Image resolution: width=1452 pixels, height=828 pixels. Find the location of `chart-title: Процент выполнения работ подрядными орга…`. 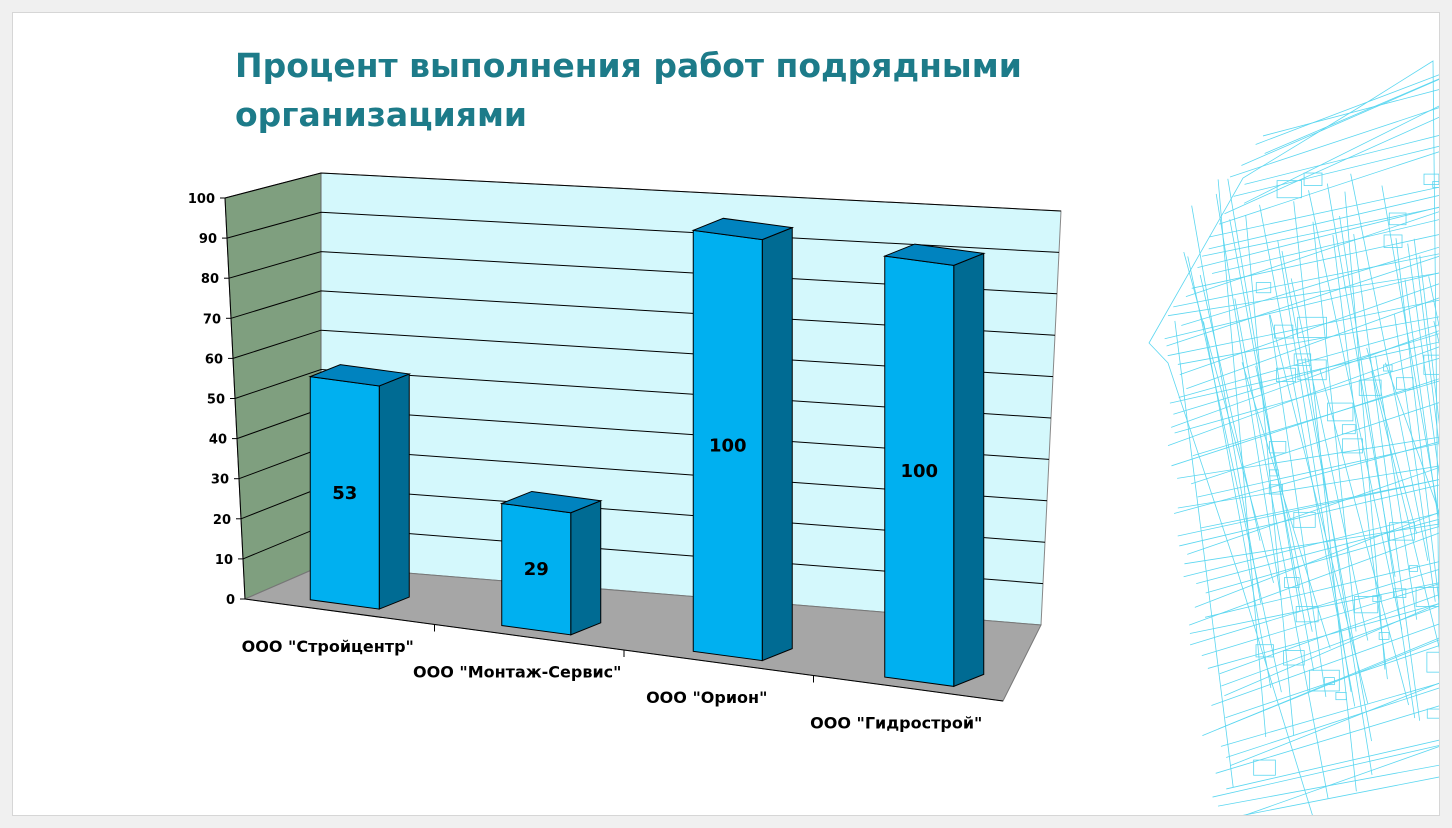

chart-title: Процент выполнения работ подрядными орга… is located at coordinates (628, 90).